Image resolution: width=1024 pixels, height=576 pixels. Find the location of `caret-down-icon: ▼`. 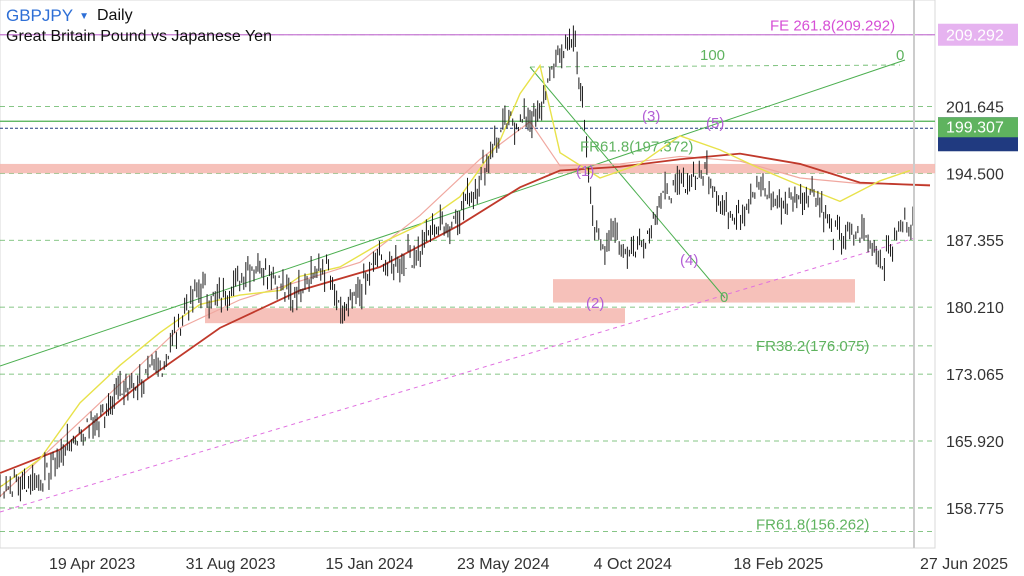

caret-down-icon: ▼ is located at coordinates (84, 16).